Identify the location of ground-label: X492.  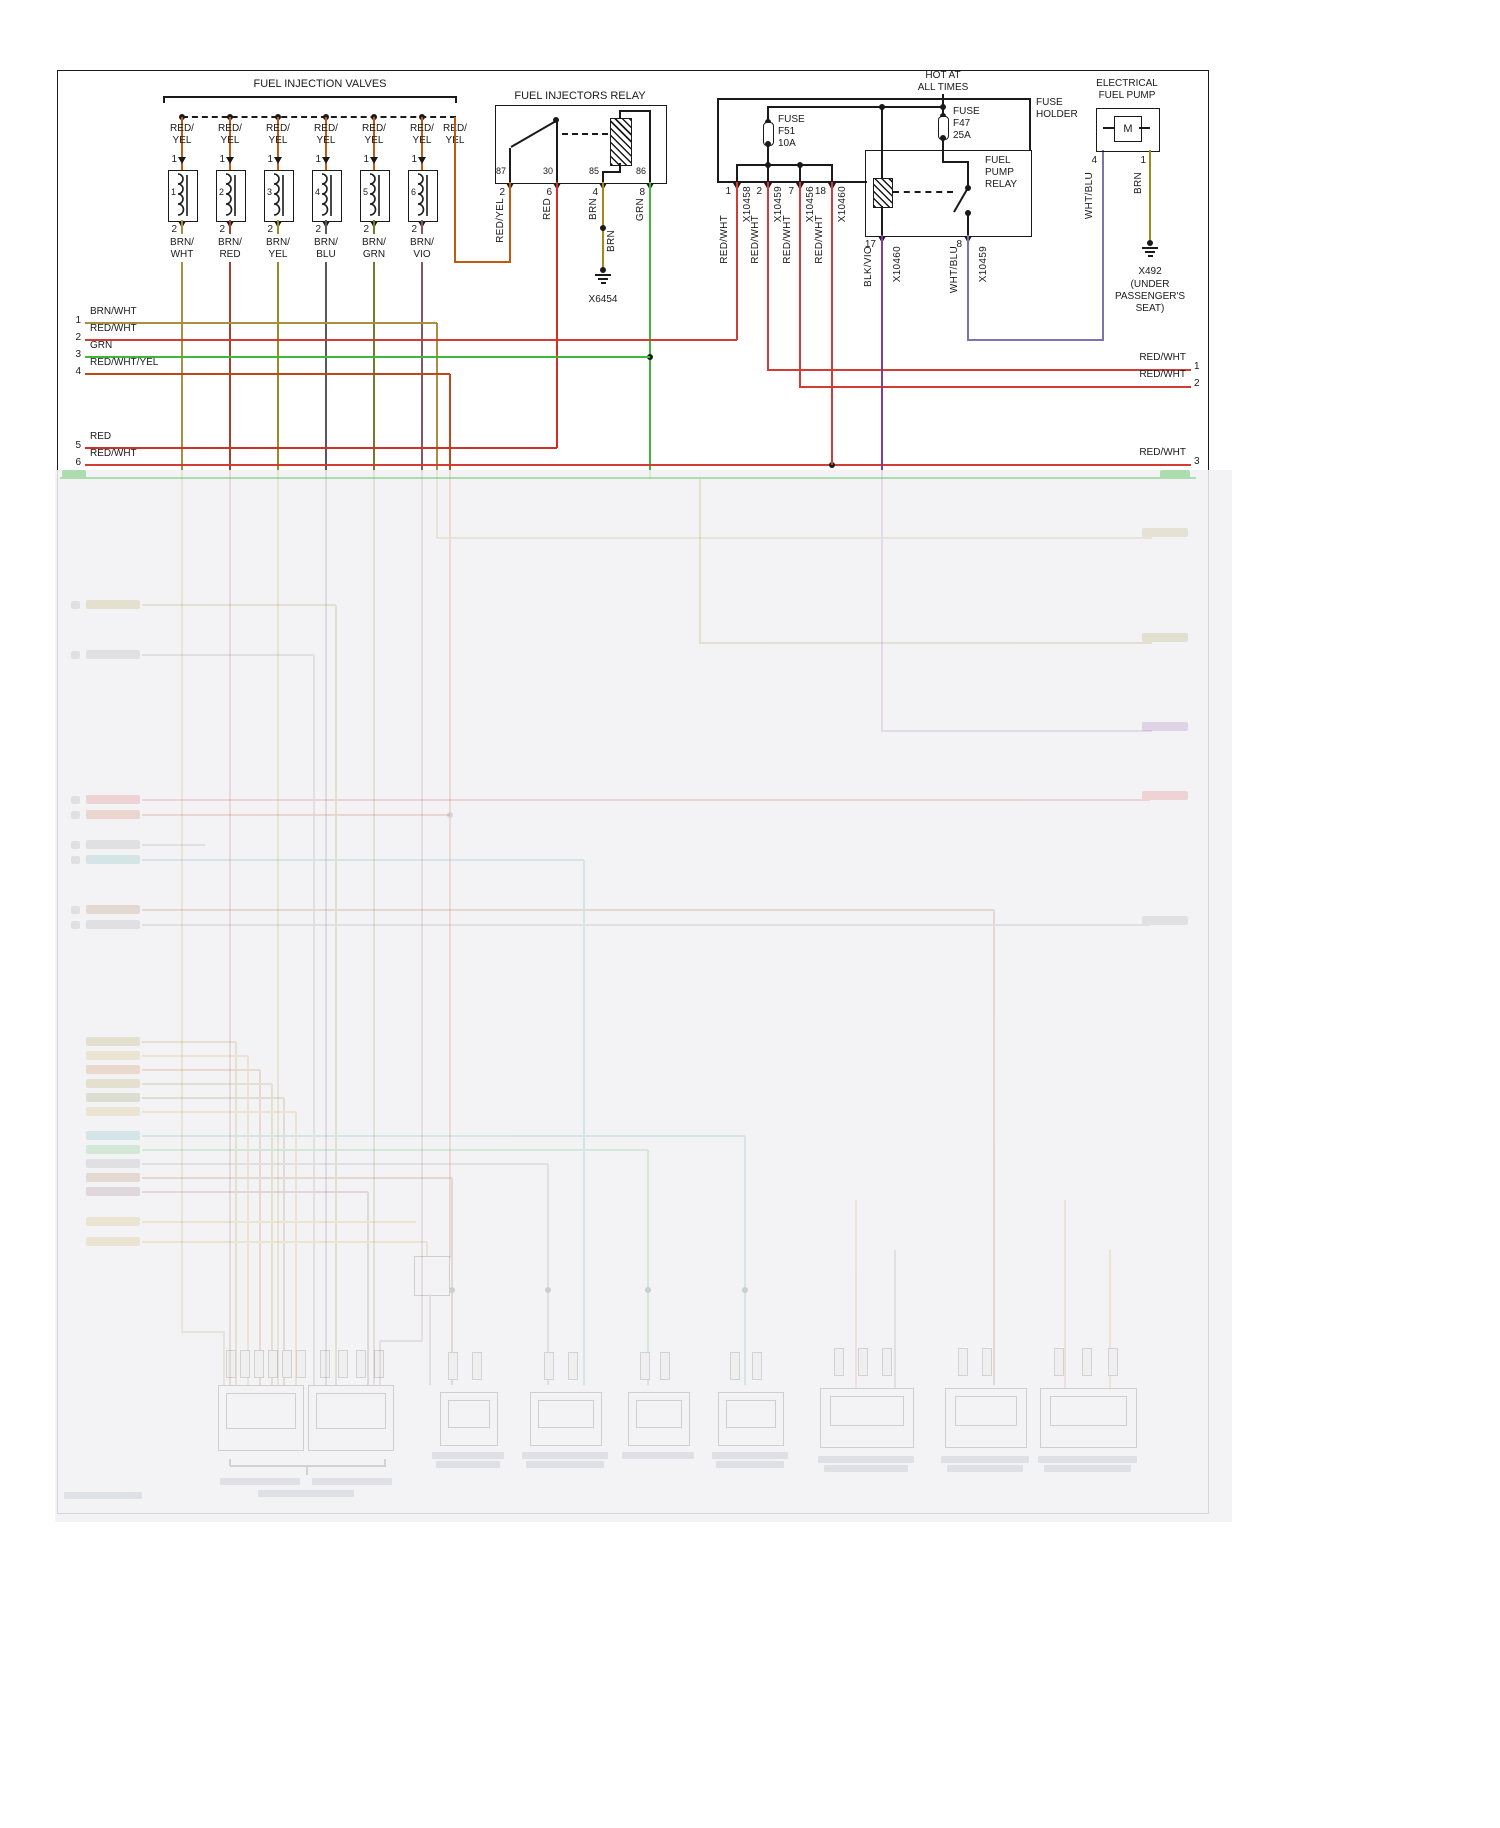
(1150, 271).